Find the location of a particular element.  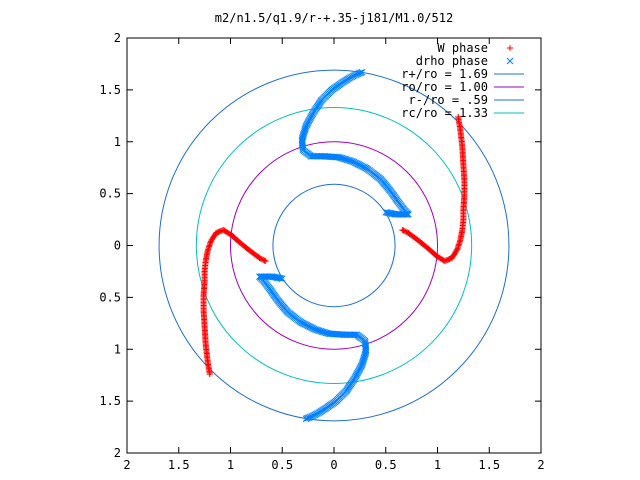

legend-label-w-phase: W phase is located at coordinates (462, 48).